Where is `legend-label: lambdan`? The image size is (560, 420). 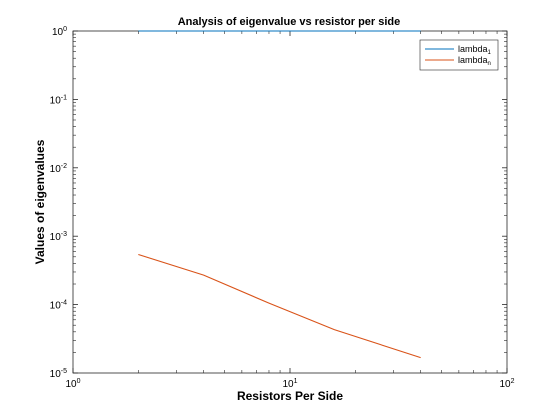
legend-label: lambdan is located at coordinates (474, 61).